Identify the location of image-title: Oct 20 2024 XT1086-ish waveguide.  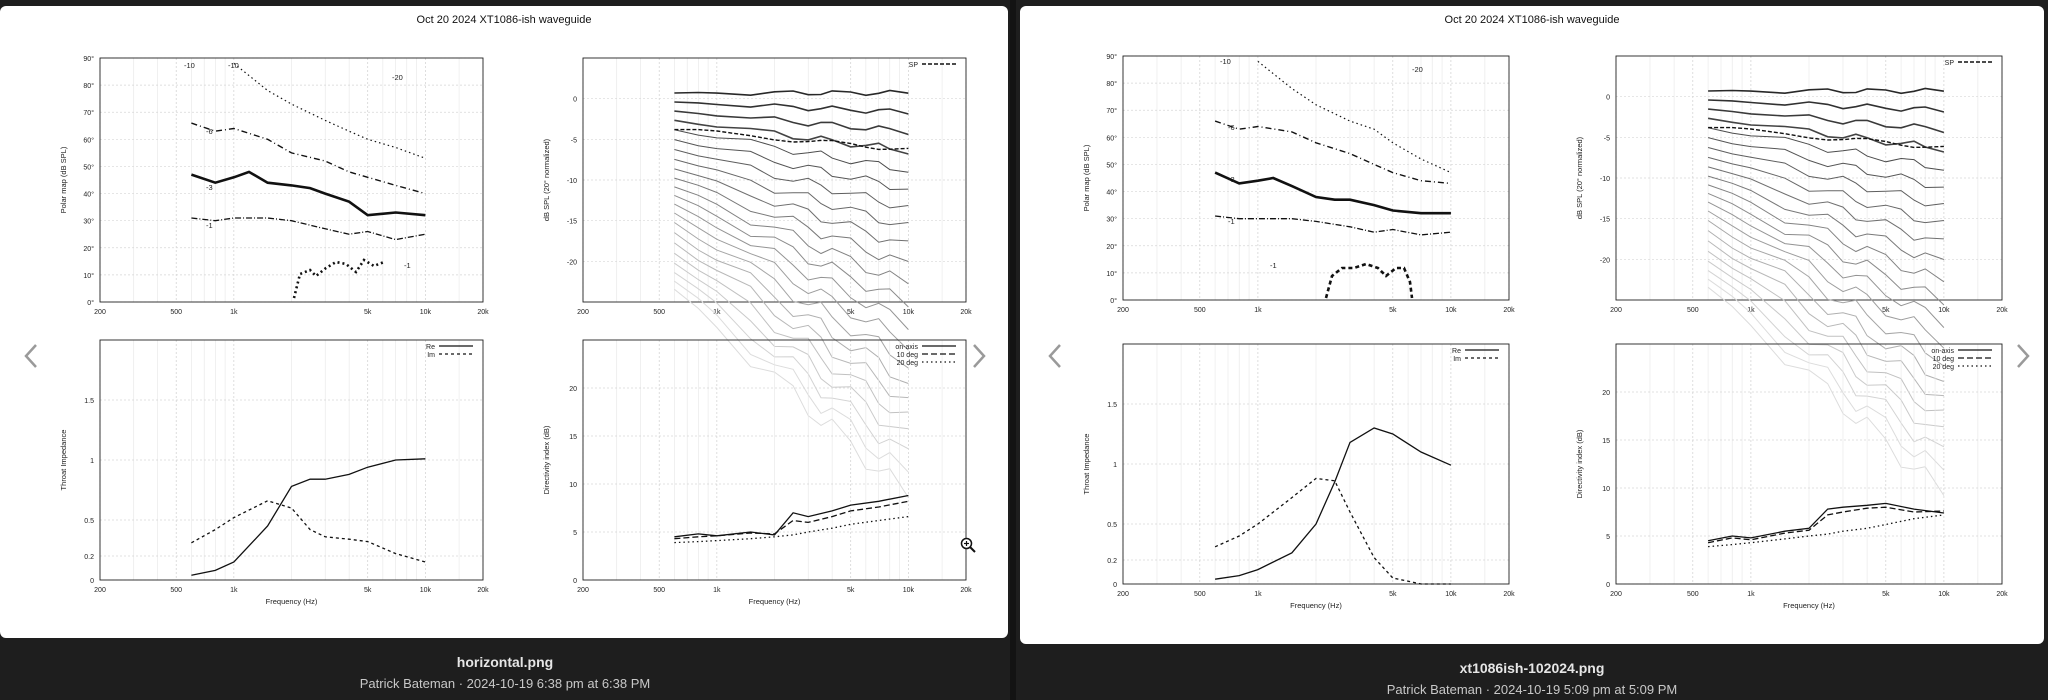
(1532, 20).